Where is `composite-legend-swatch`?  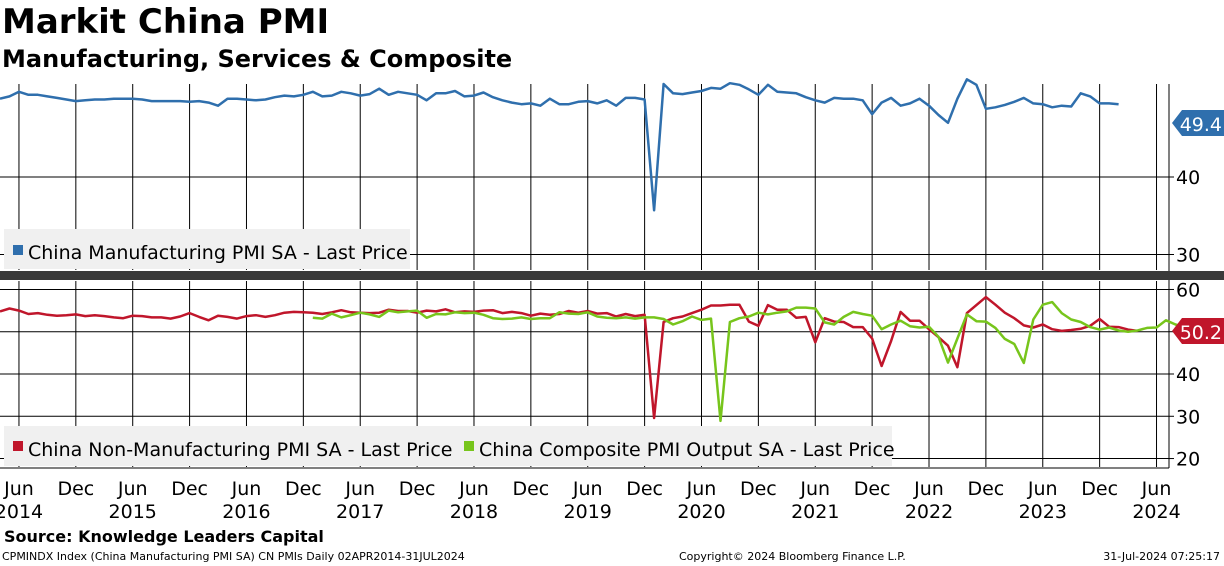 composite-legend-swatch is located at coordinates (469, 446).